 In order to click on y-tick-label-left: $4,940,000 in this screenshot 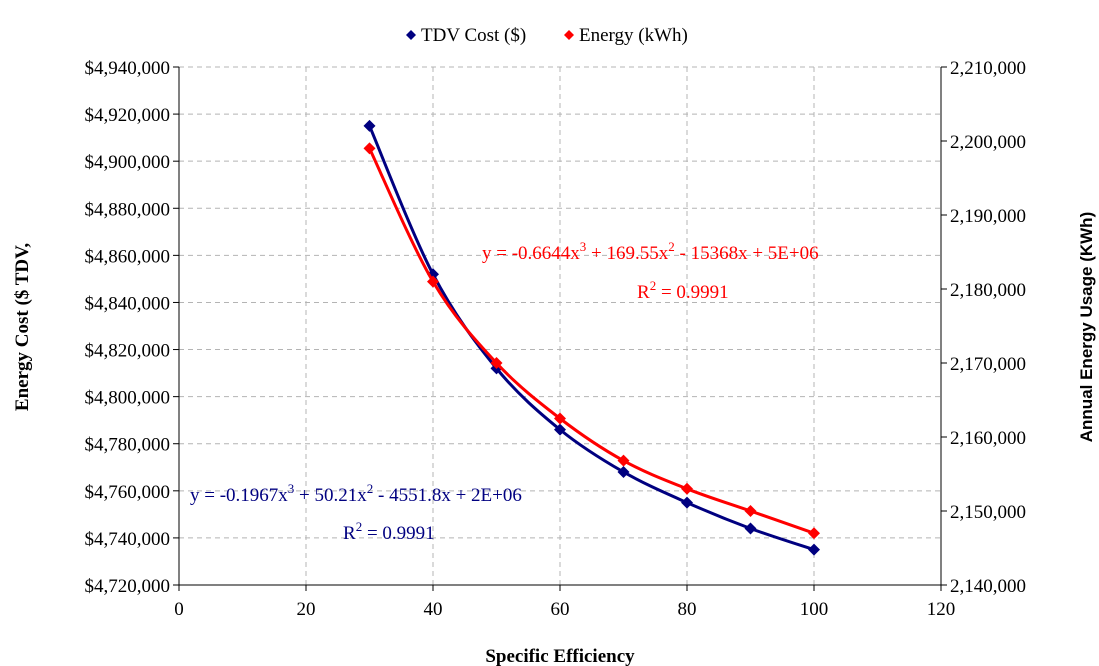, I will do `click(128, 68)`.